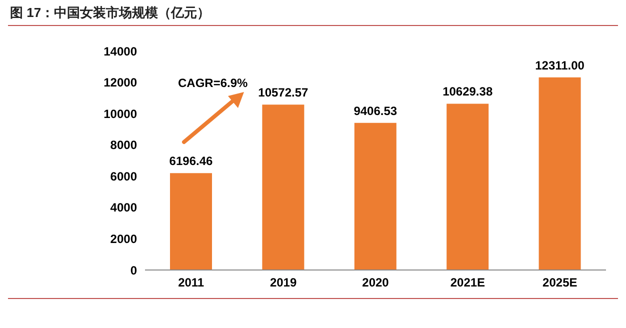 The image size is (626, 328). Describe the element at coordinates (376, 111) in the screenshot. I see `data-label: 9406.53` at that location.